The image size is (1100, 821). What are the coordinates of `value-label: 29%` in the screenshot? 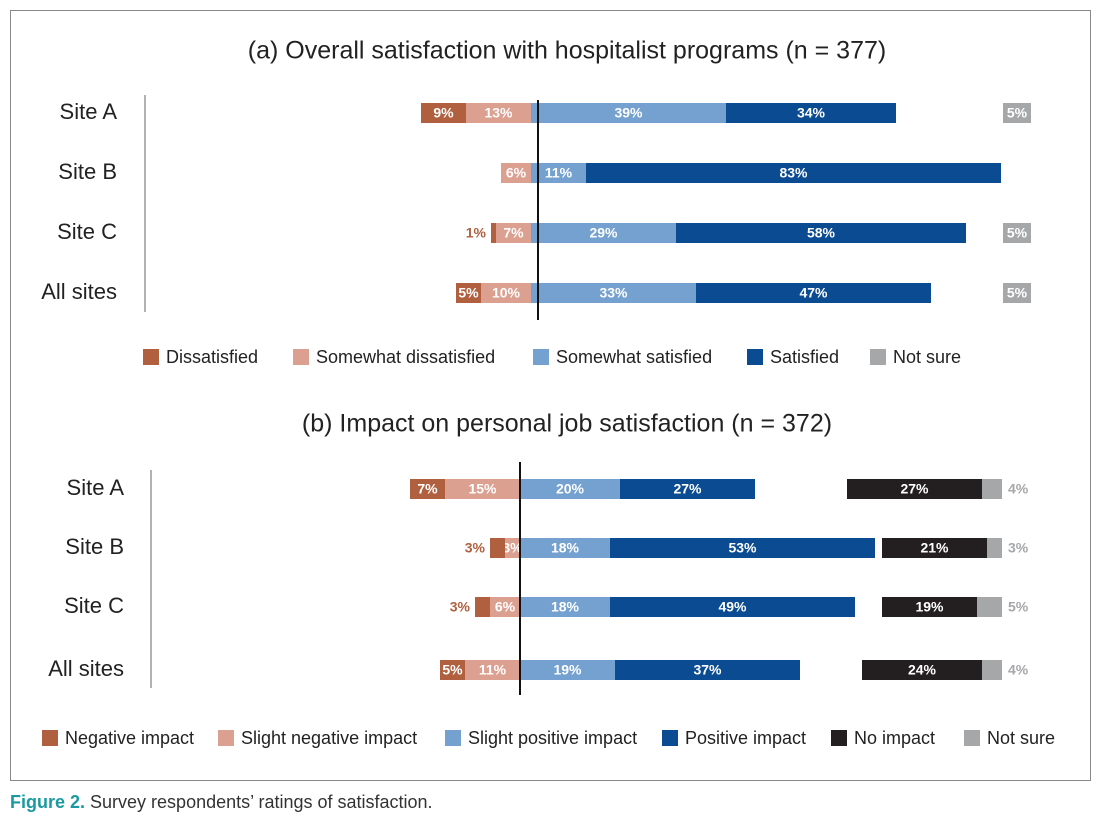 It's located at (603, 233).